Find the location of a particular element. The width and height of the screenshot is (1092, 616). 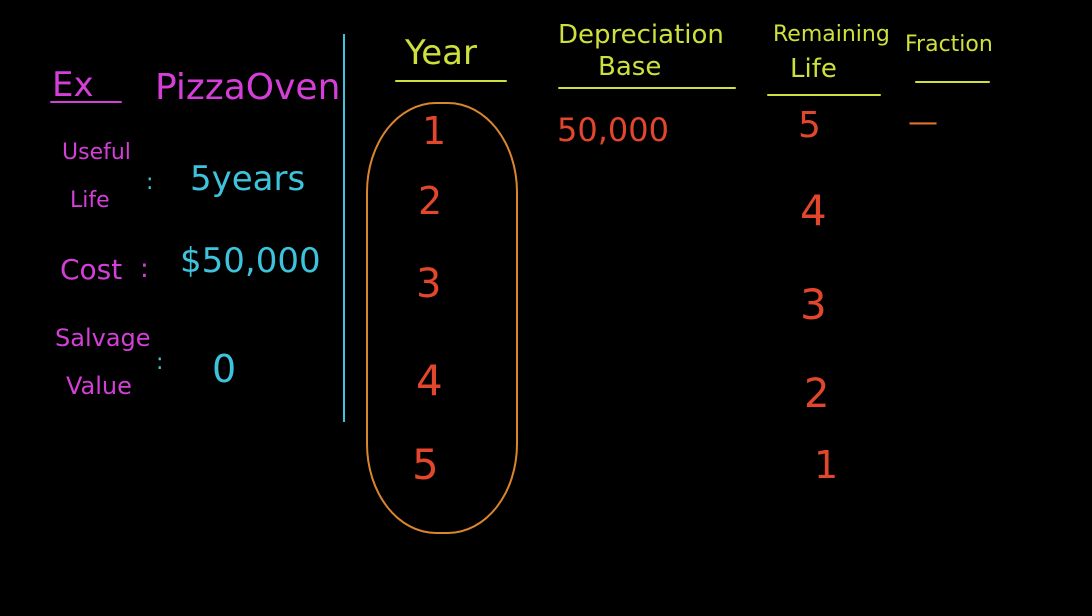

useful-life-colon: : is located at coordinates (150, 182).